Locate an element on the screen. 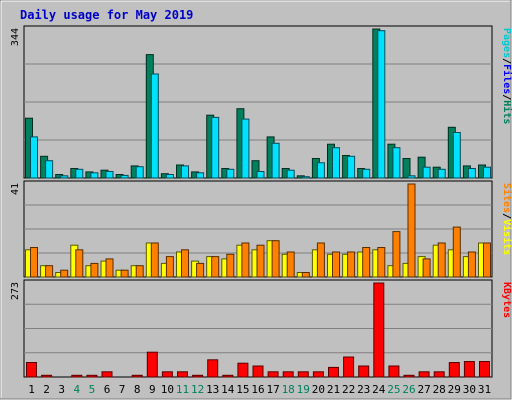 Image resolution: width=512 pixels, height=404 pixels. x-tick-label: 28 is located at coordinates (439, 389).